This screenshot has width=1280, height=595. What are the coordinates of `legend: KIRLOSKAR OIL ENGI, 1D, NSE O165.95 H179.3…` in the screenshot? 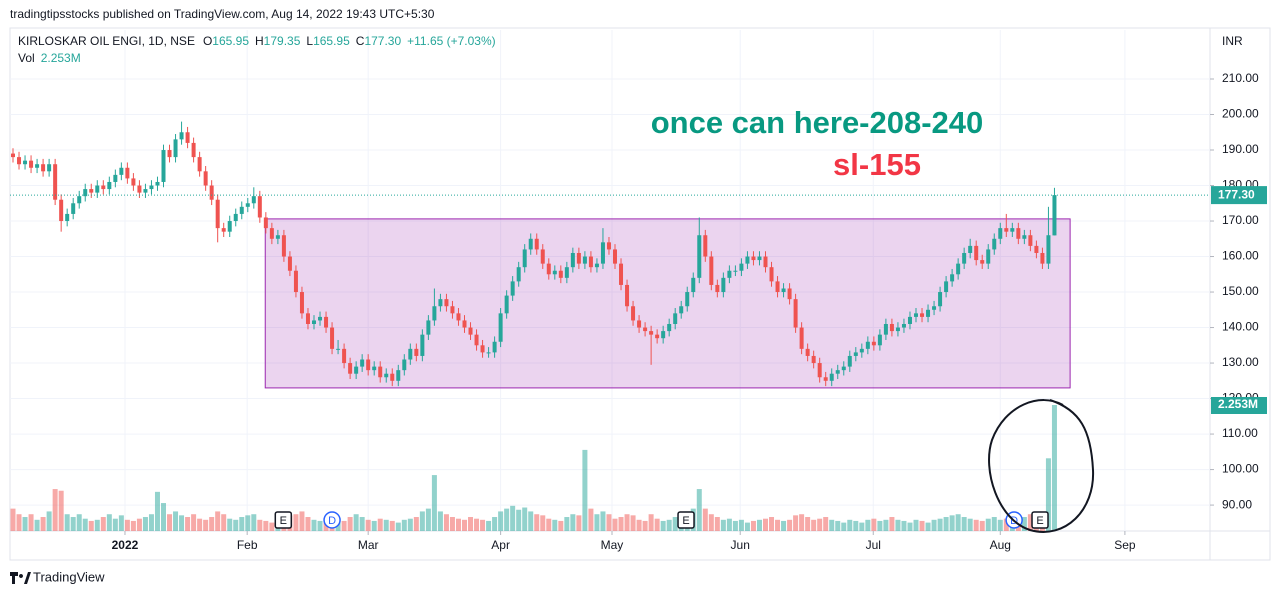 It's located at (257, 41).